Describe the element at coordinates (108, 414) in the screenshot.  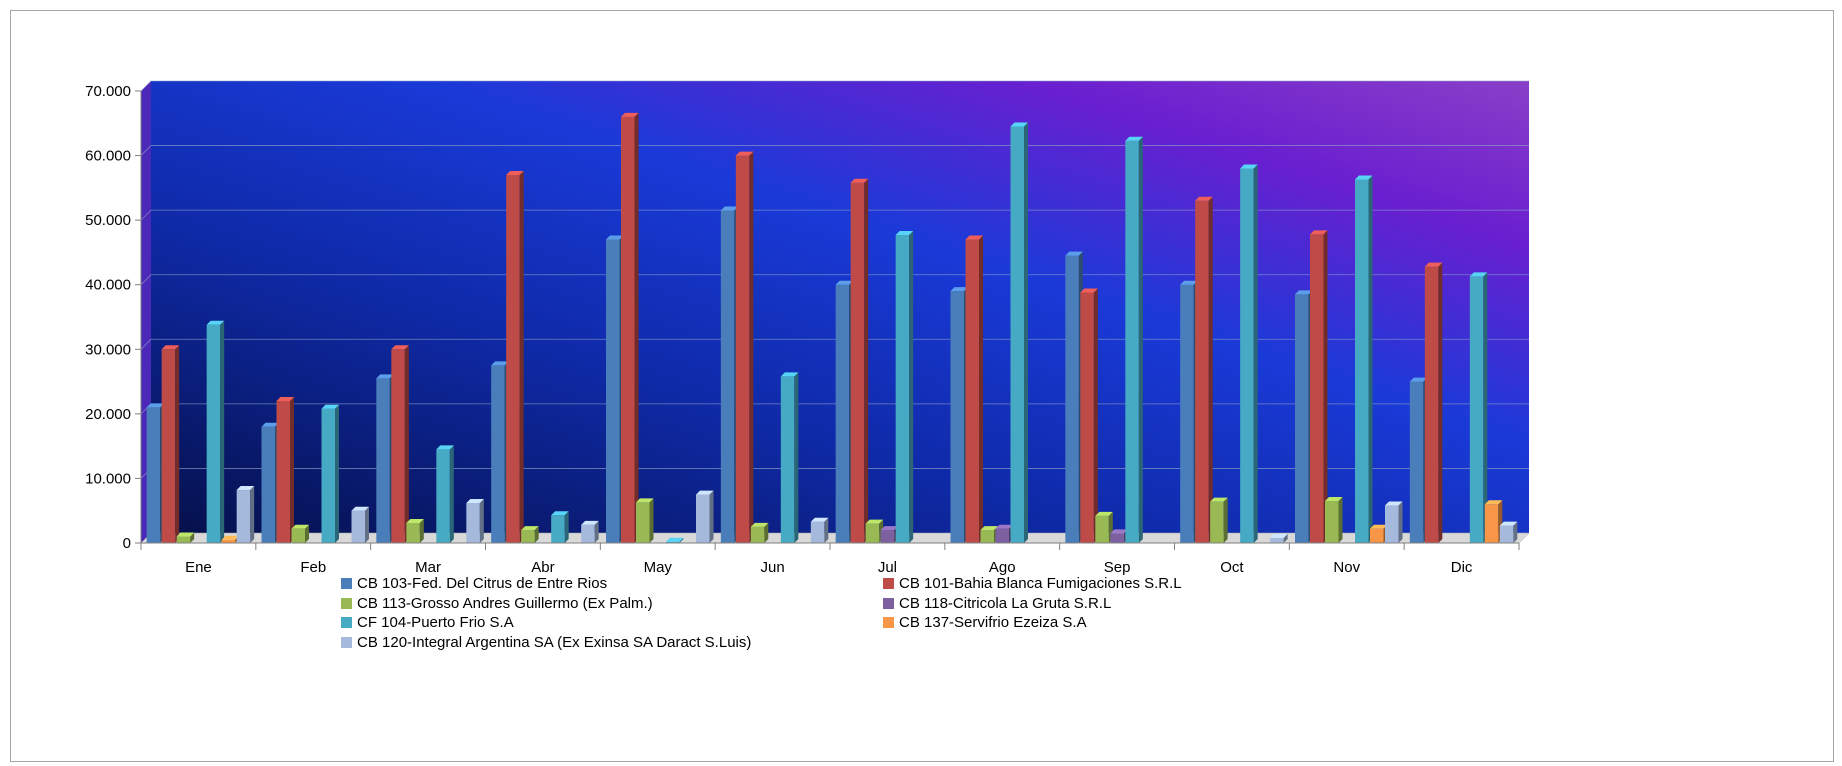
I see `y-tick-label: 20.000` at that location.